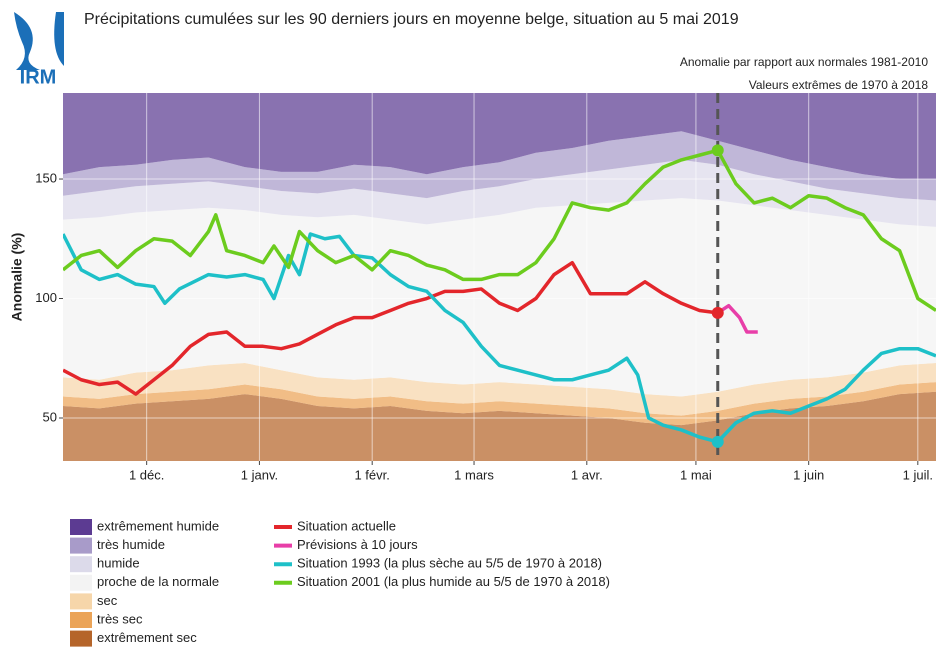 This screenshot has width=936, height=647. I want to click on x-tick-label: 1 avr., so click(587, 474).